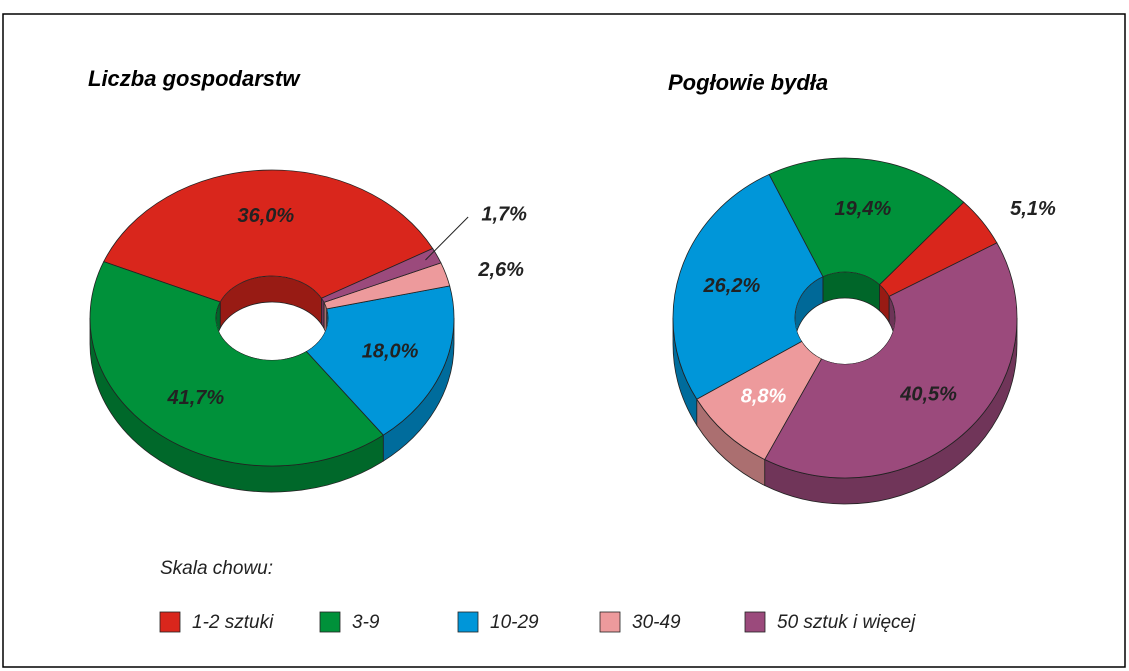 The image size is (1129, 671). What do you see at coordinates (514, 622) in the screenshot?
I see `legend-label: 10-29` at bounding box center [514, 622].